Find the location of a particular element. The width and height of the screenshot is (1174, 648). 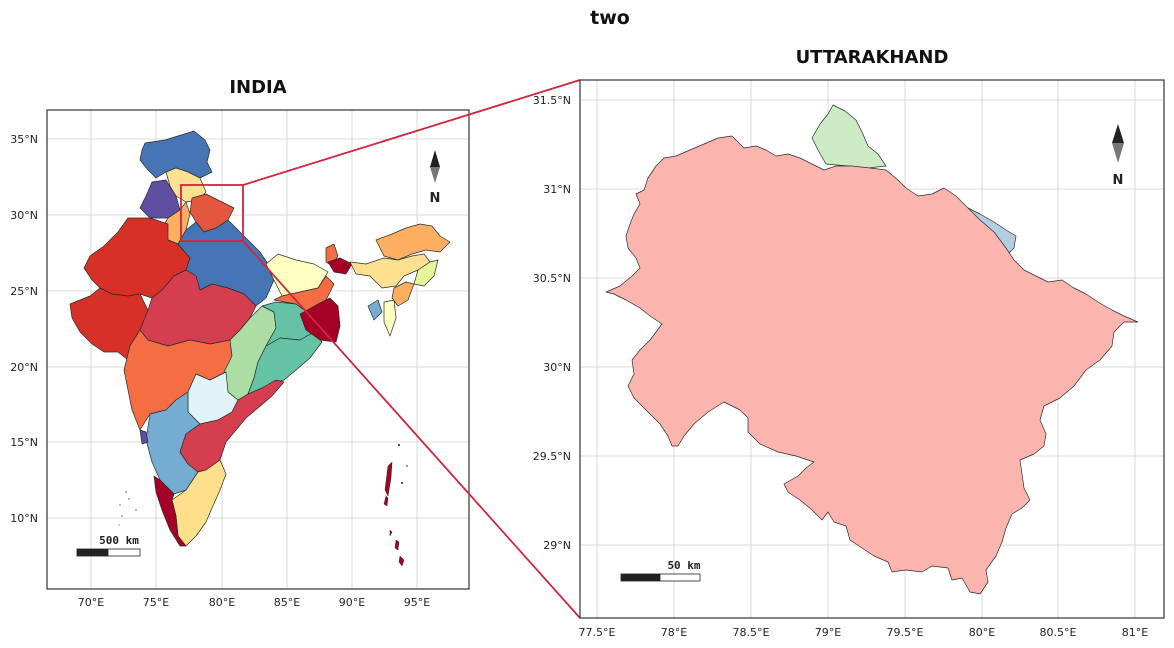

india-ytick: 30°N is located at coordinates (24, 215).